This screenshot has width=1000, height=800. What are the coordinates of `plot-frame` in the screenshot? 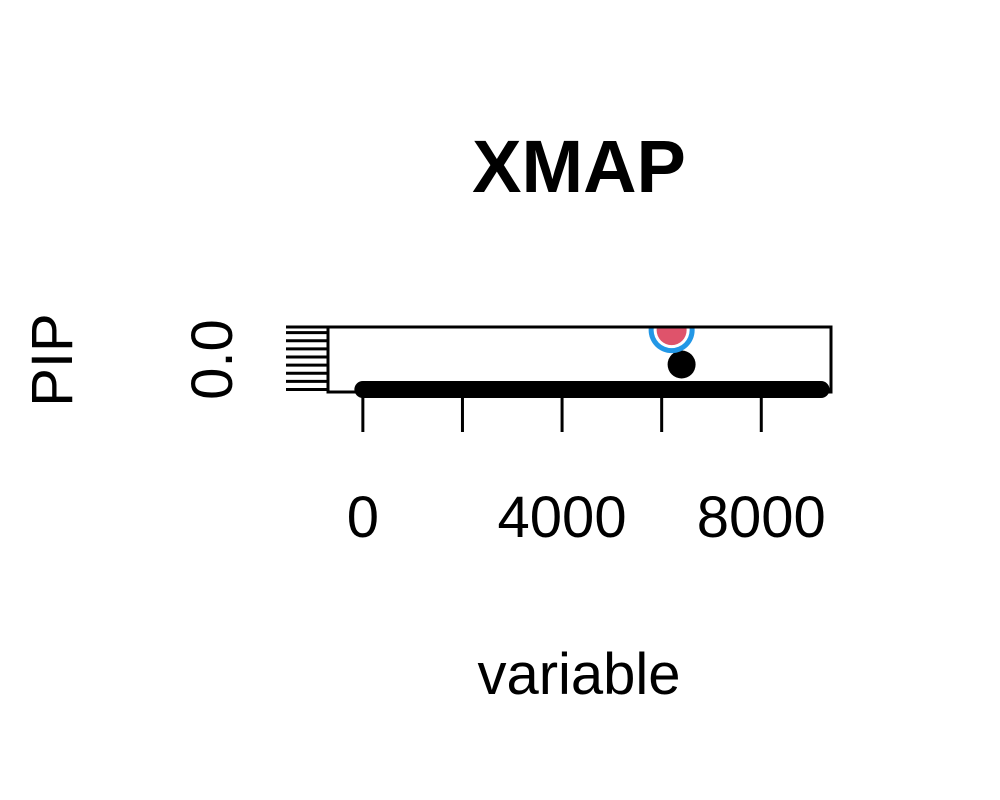 It's located at (579, 359).